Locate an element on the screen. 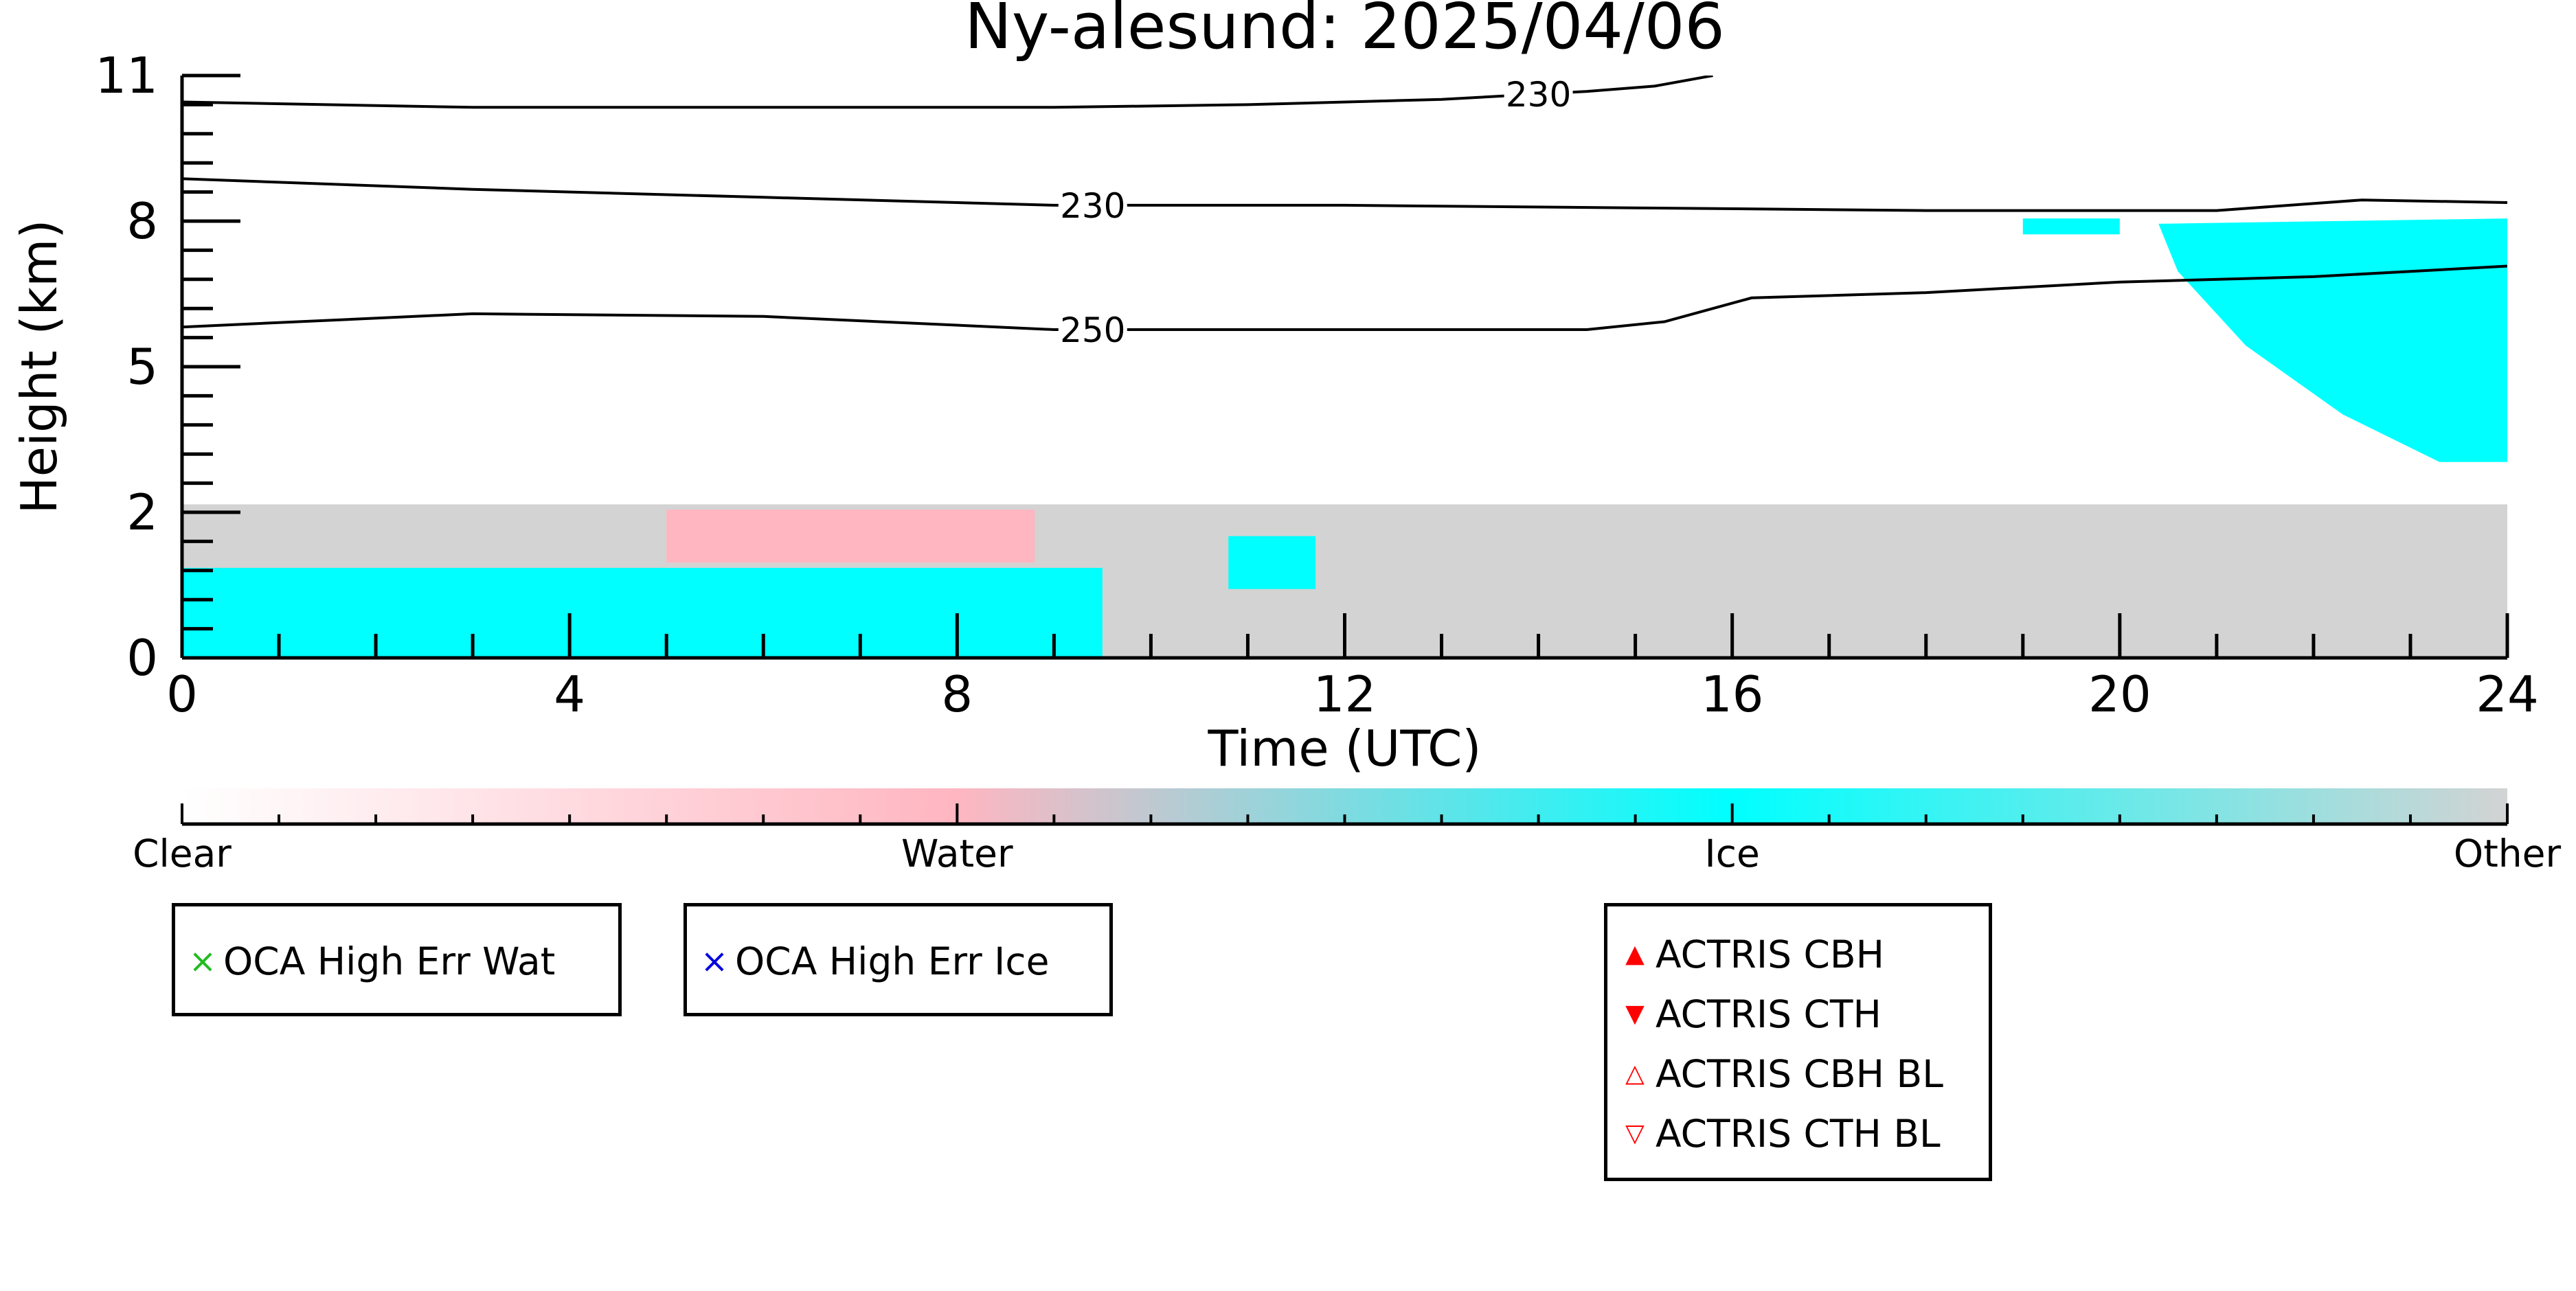 This screenshot has width=2576, height=1291. legend-oca-ice: × OCA High Err Ice is located at coordinates (898, 960).